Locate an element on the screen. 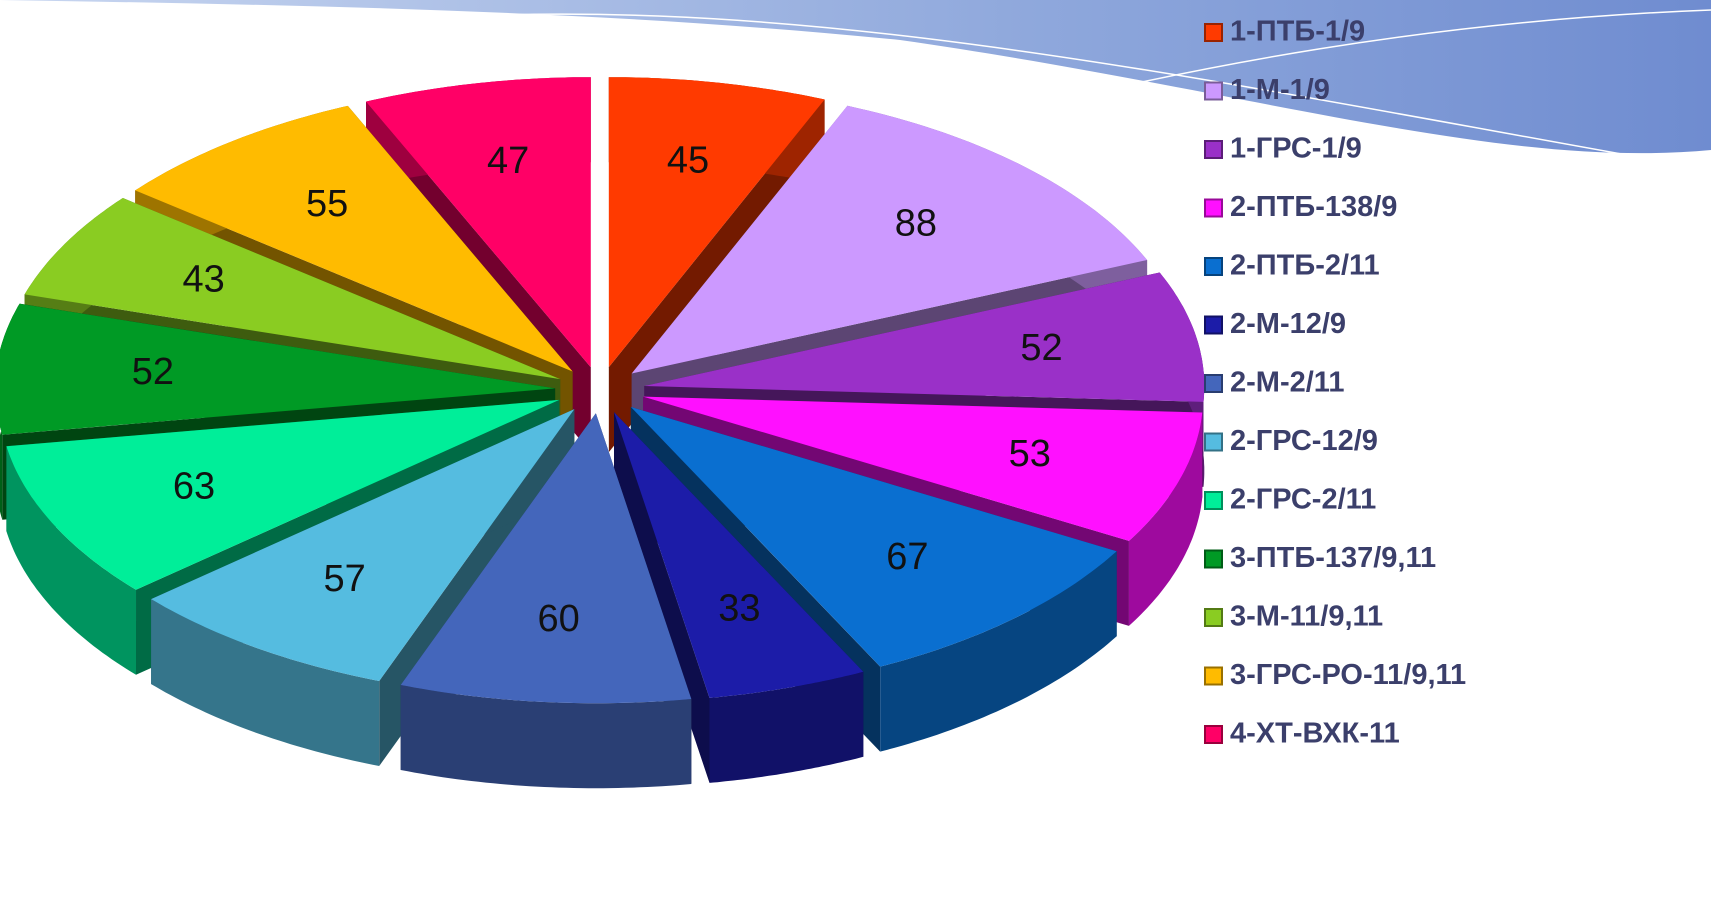  value-label: 63 is located at coordinates (194, 486).